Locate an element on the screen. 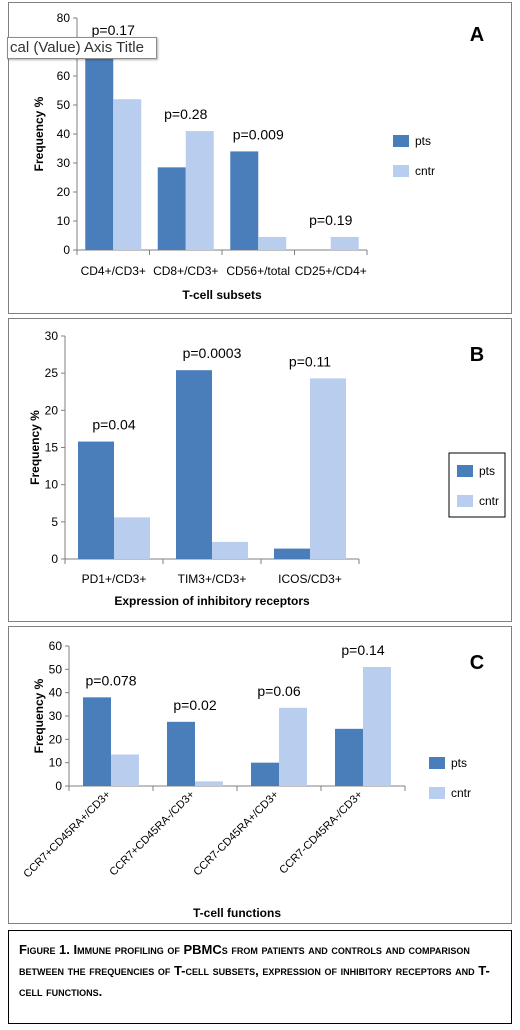 This screenshot has width=520, height=1030. chart-a-legend-label-cntr: cntr is located at coordinates (425, 171).